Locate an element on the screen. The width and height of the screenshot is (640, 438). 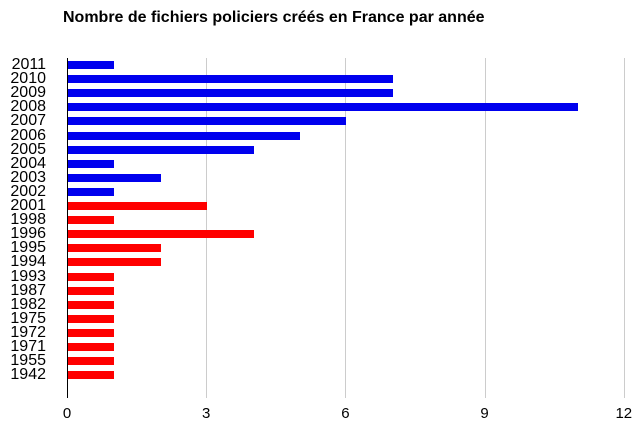
bar-1971 is located at coordinates (91, 347).